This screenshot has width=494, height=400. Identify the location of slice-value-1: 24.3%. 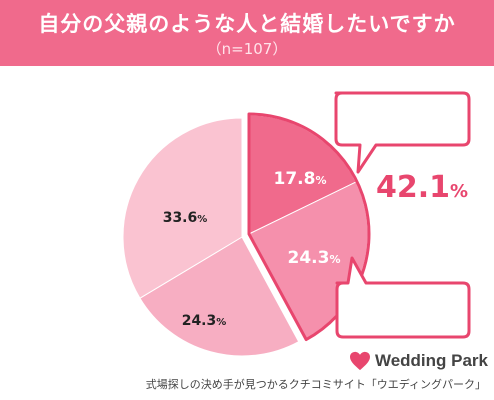
(314, 258).